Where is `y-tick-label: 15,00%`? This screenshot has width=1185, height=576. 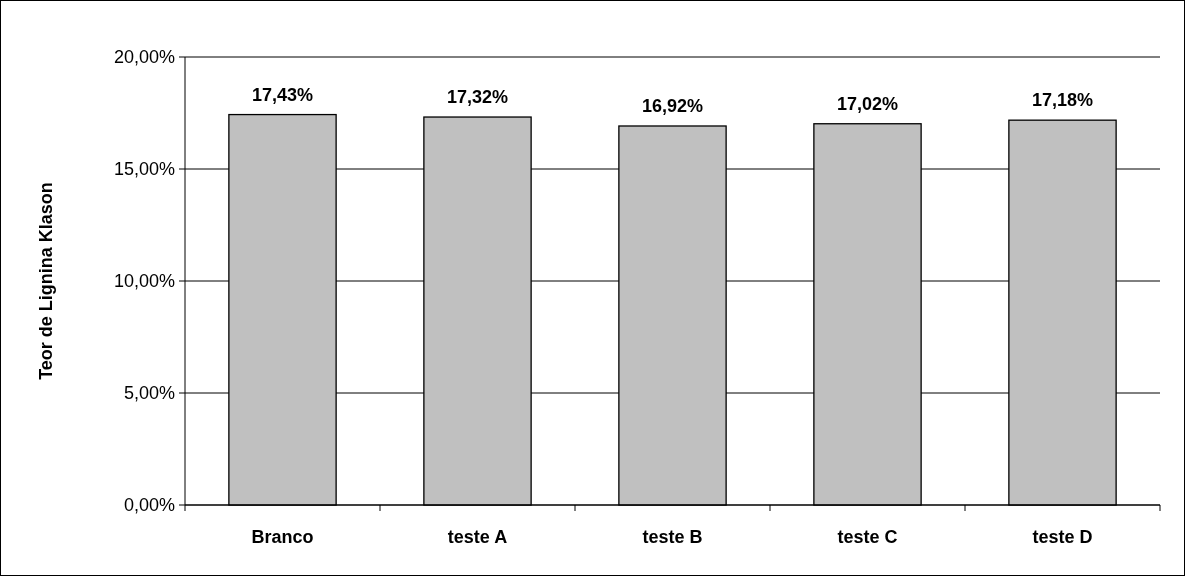
y-tick-label: 15,00% is located at coordinates (144, 169).